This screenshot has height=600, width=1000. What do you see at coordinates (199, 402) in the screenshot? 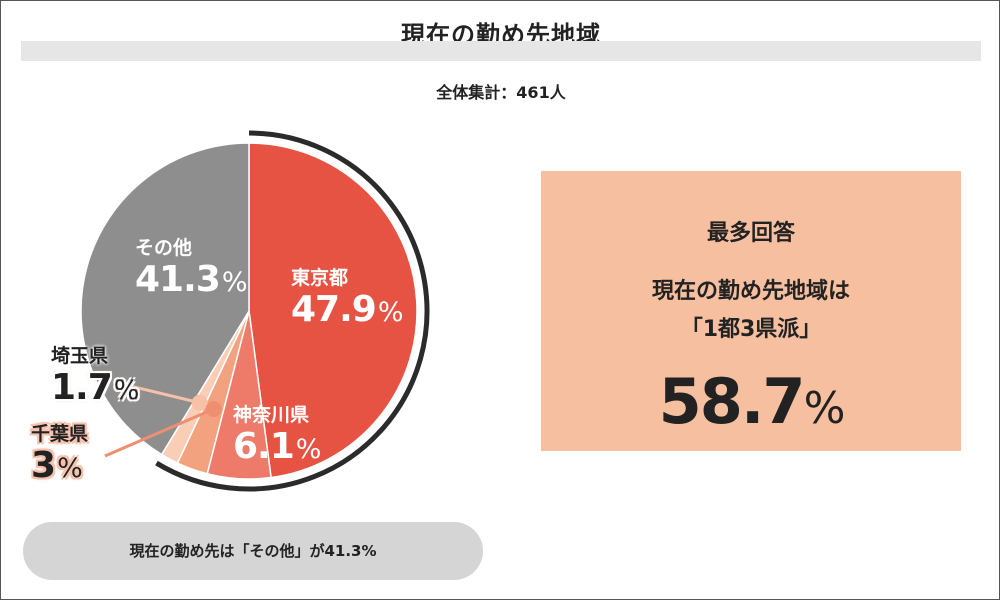
I see `leader-dot-saitama` at bounding box center [199, 402].